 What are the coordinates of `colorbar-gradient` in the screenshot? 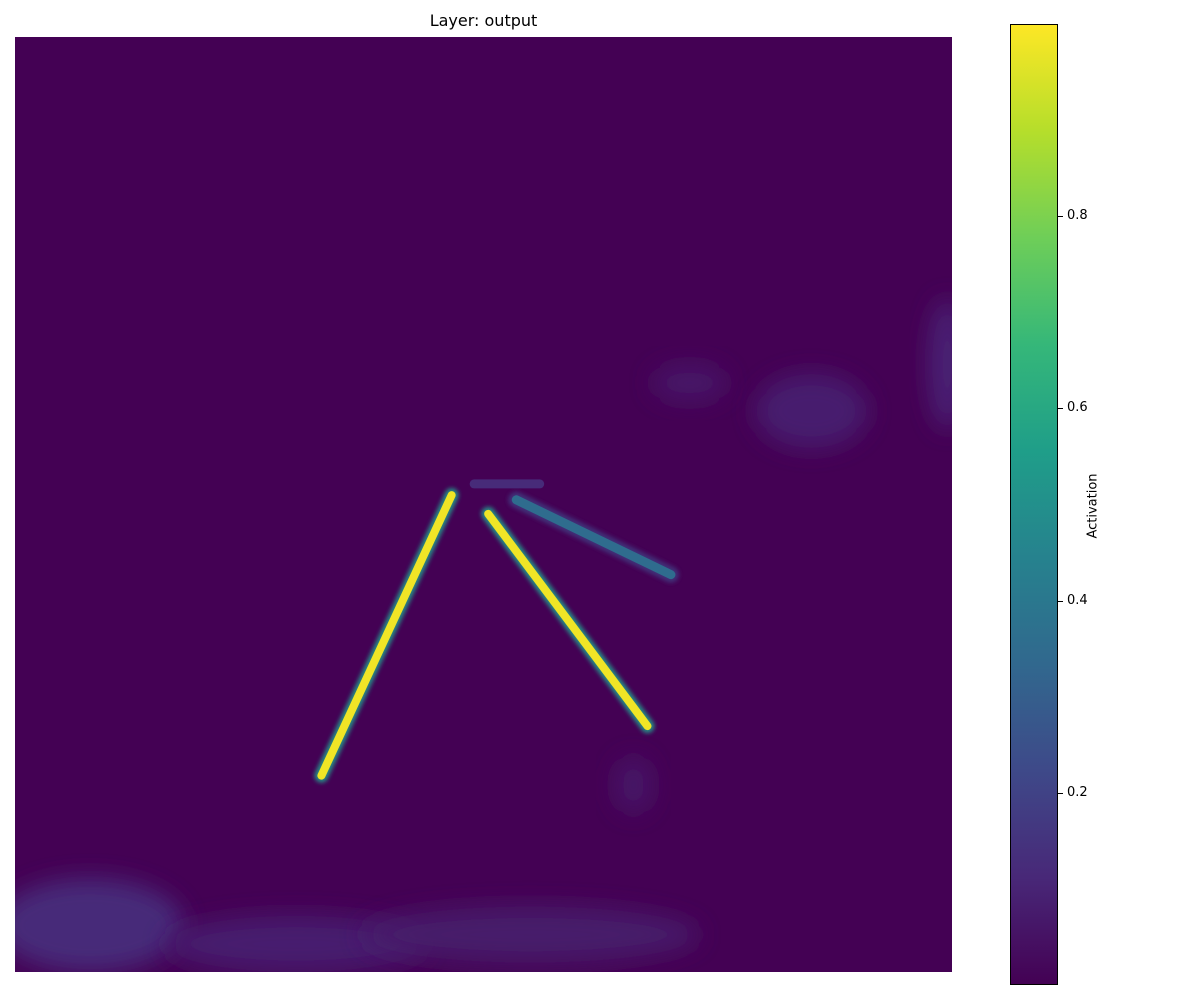 It's located at (1034, 504).